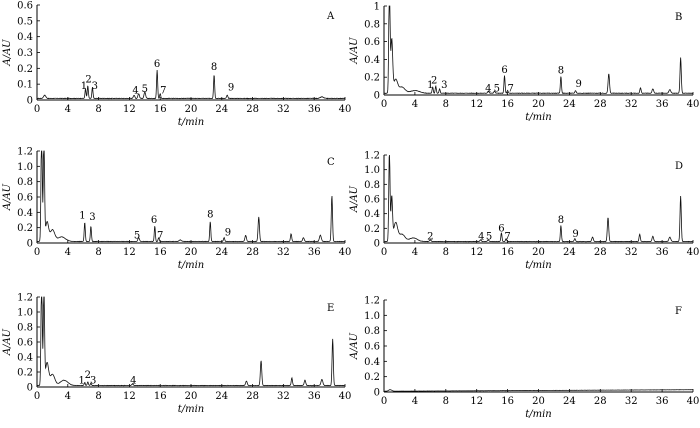 The width and height of the screenshot is (700, 428). What do you see at coordinates (25, 53) in the screenshot?
I see `y-tick-label: 0.3` at bounding box center [25, 53].